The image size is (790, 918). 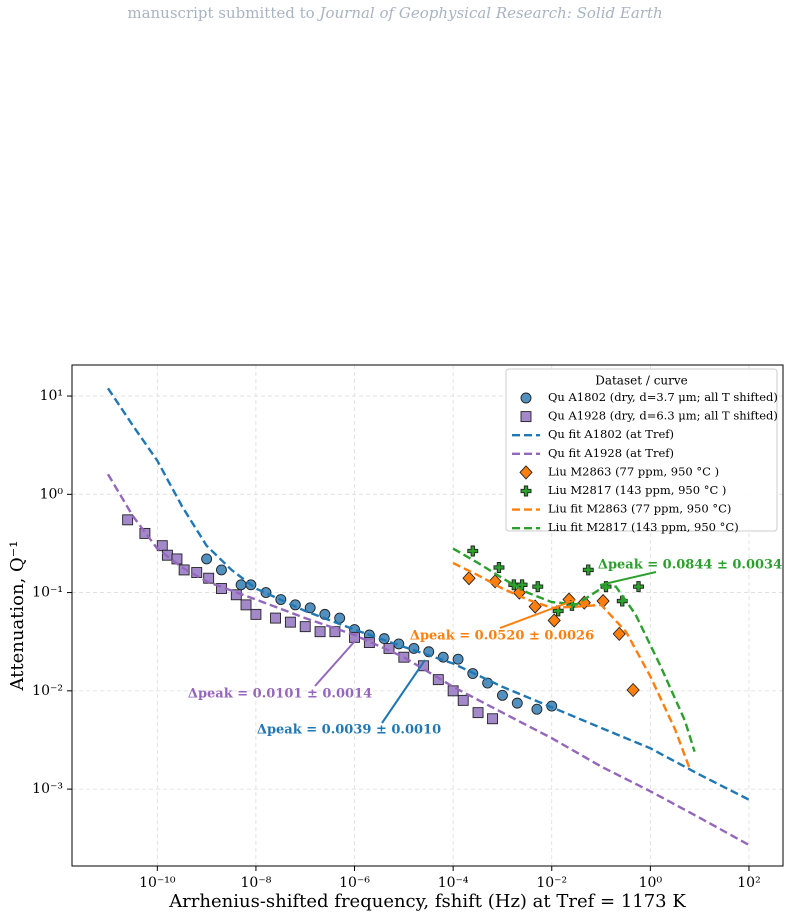 What do you see at coordinates (651, 883) in the screenshot?
I see `x-tick-label: 10⁰` at bounding box center [651, 883].